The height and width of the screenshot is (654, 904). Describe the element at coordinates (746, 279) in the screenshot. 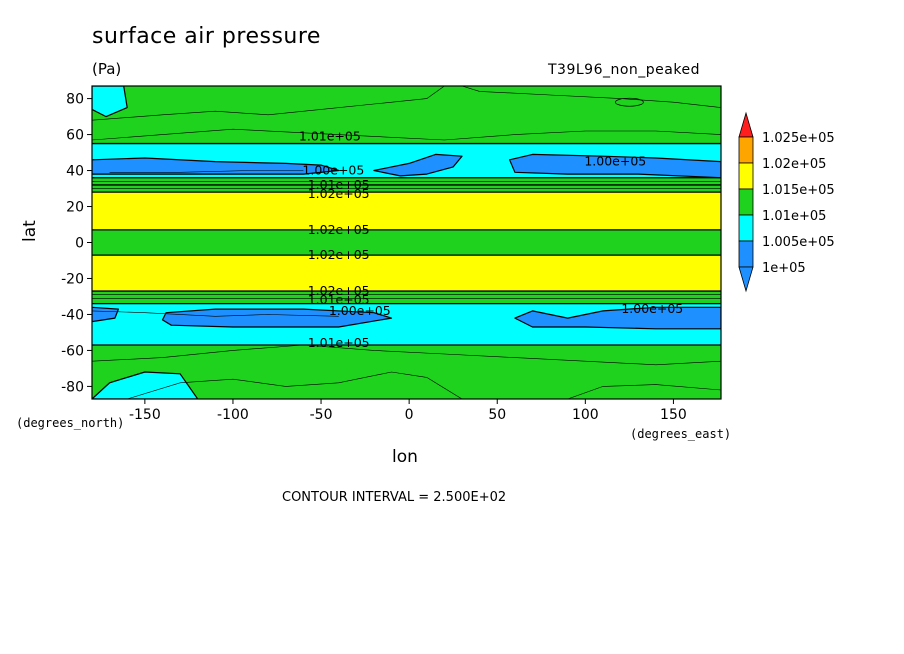

I see `legend-arrow-bottom` at that location.